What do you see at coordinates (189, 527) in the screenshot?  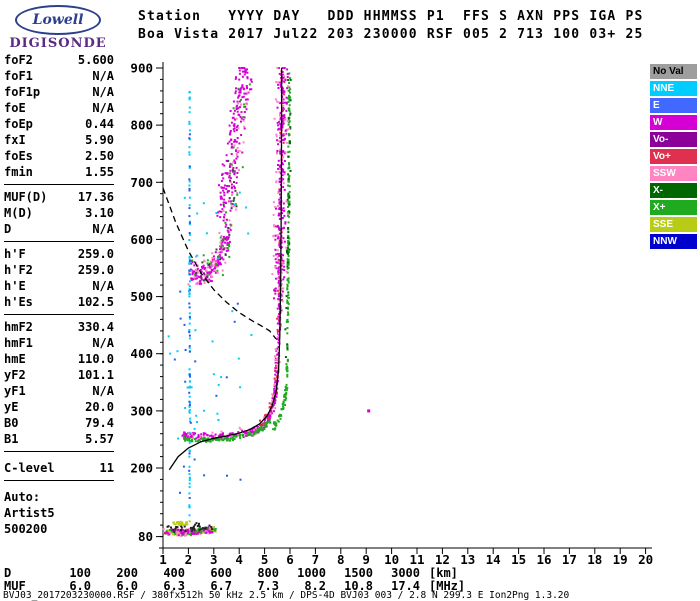 I see `series-e-region-dark` at bounding box center [189, 527].